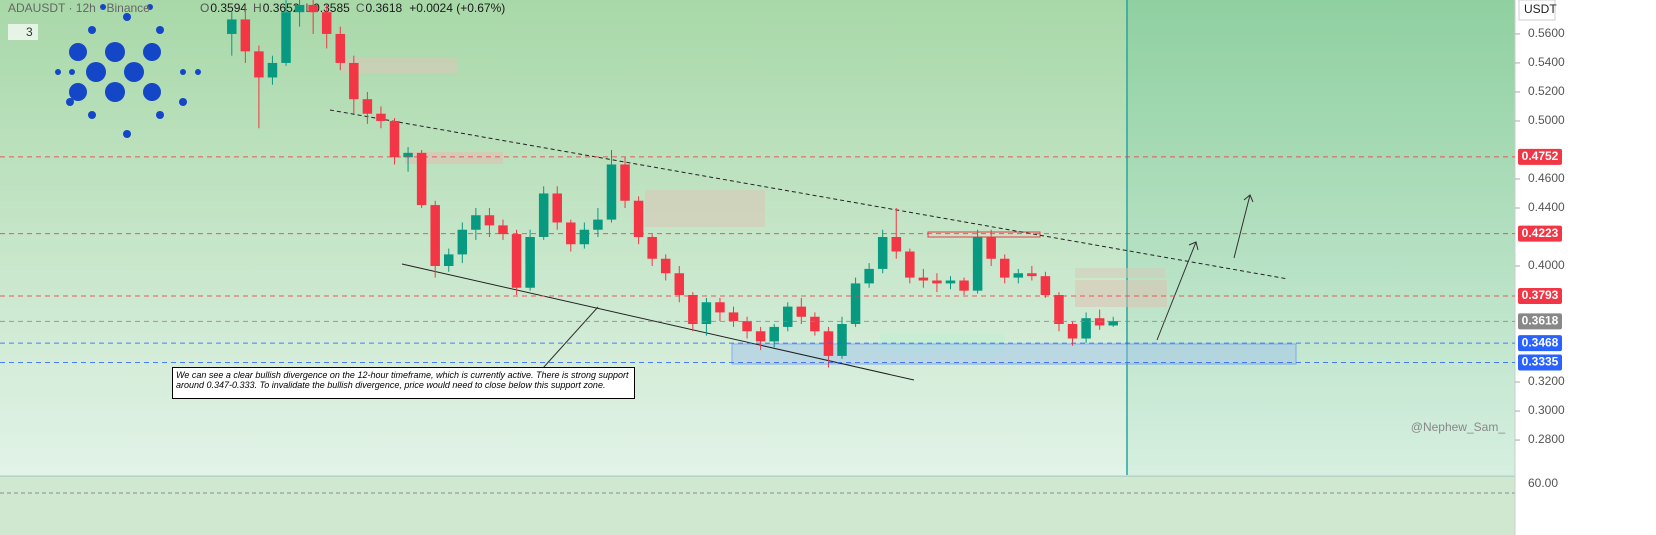  Describe the element at coordinates (128, 71) in the screenshot. I see `logo` at that location.